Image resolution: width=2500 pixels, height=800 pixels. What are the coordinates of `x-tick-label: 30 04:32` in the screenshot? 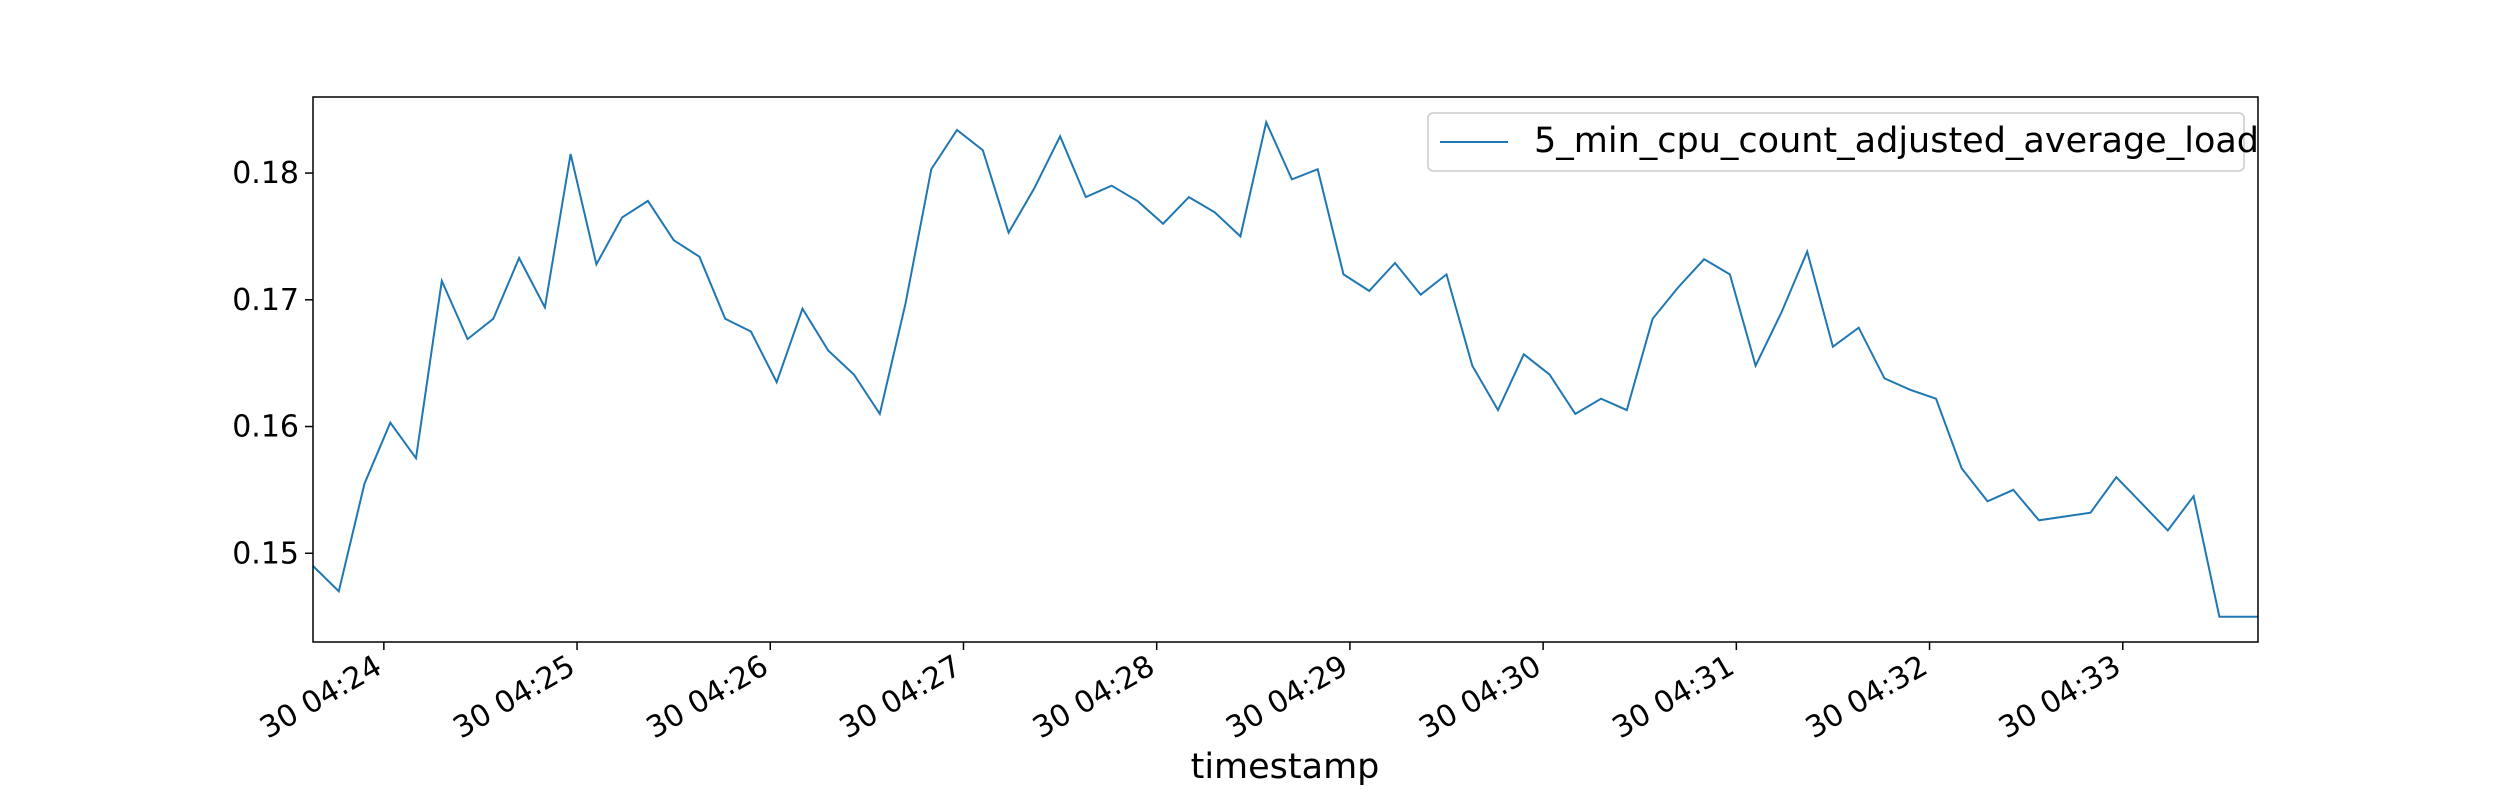 It's located at (1867, 697).